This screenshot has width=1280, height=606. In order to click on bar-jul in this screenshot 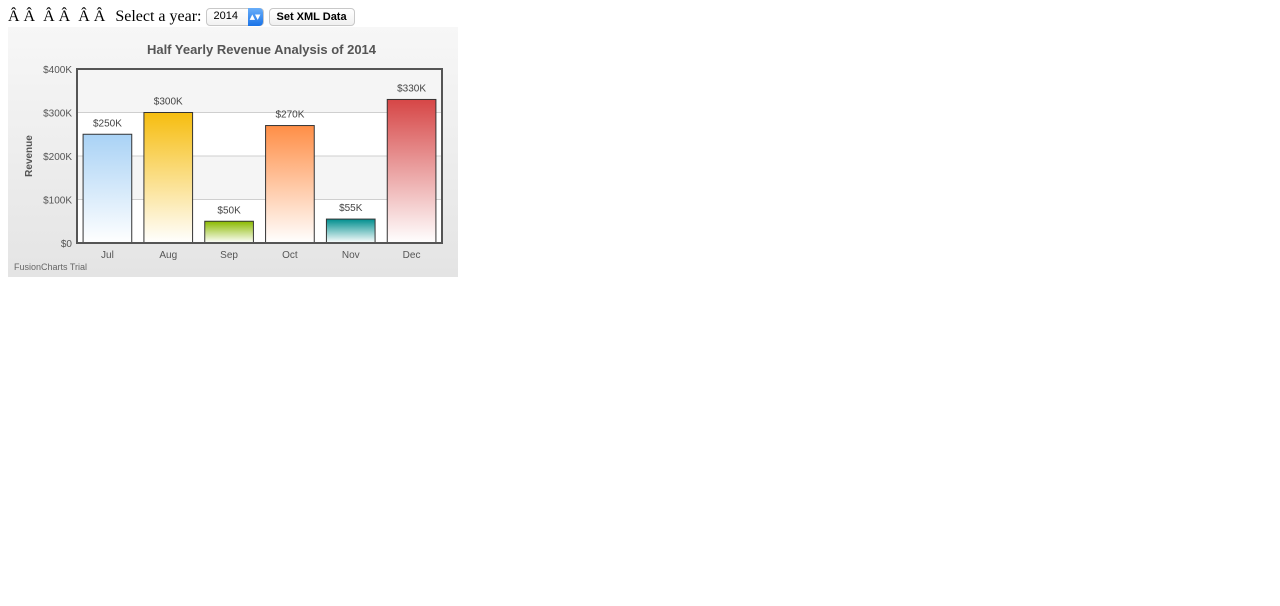, I will do `click(107, 188)`.